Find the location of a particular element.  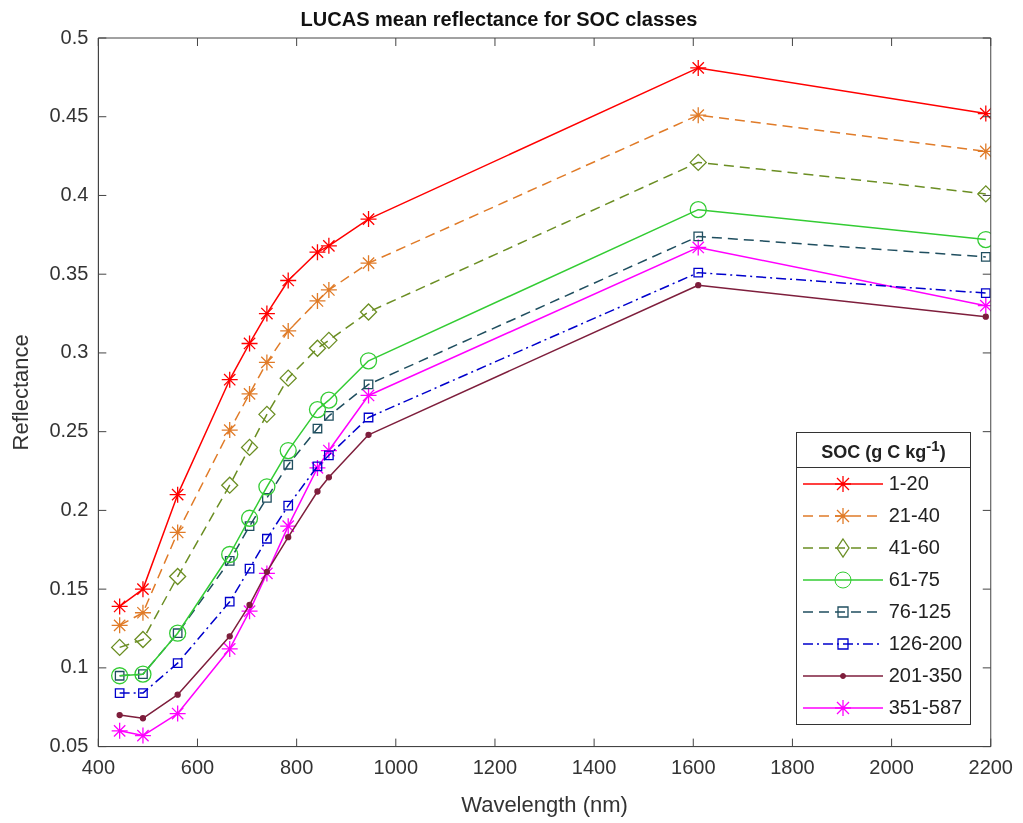

y-tick-label: 0.25 is located at coordinates (69, 430).